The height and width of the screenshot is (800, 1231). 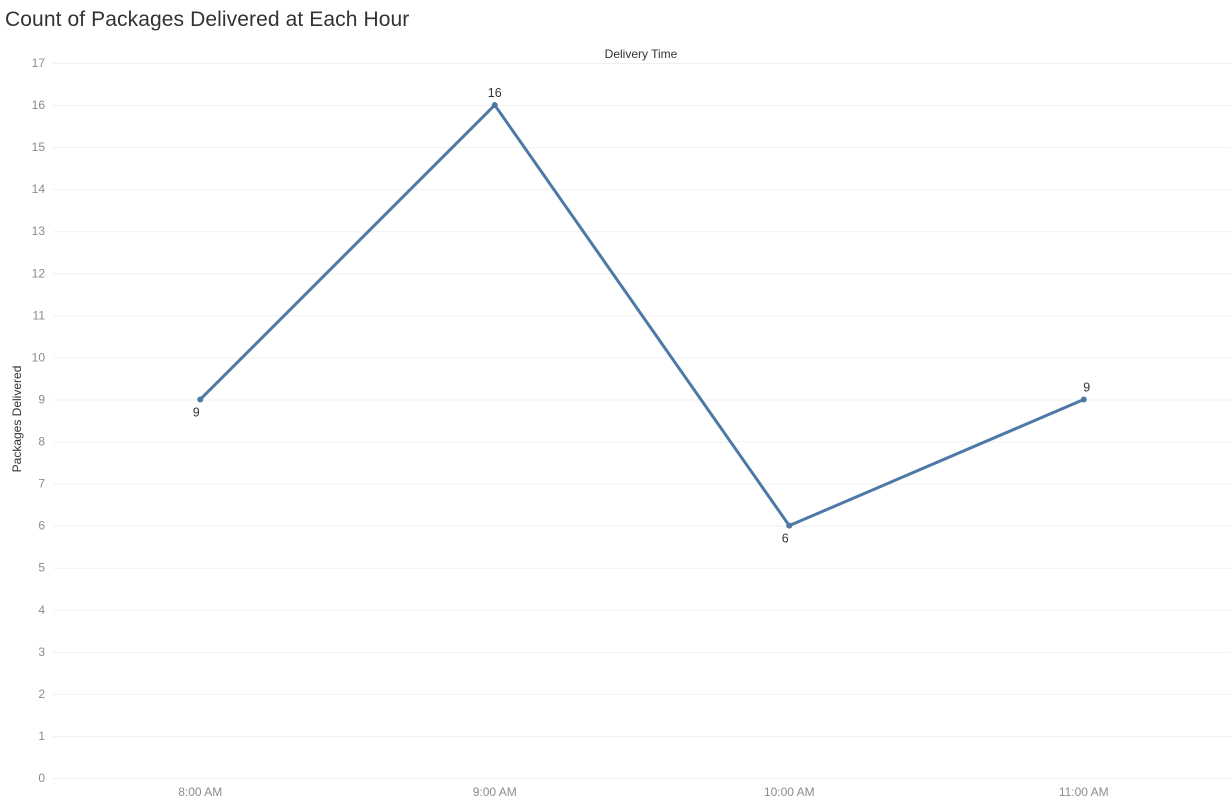 What do you see at coordinates (41, 652) in the screenshot?
I see `y-tick-label: 3` at bounding box center [41, 652].